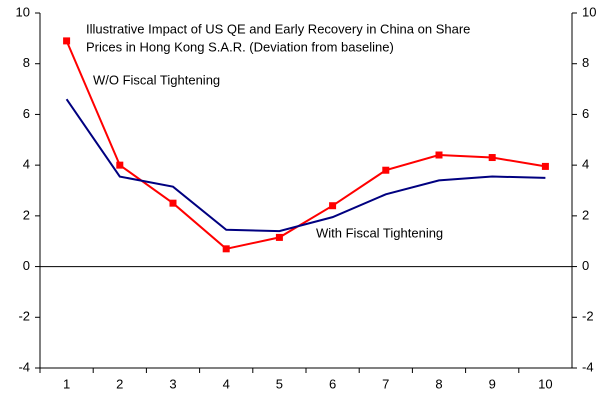 This screenshot has width=607, height=400. Describe the element at coordinates (588, 316) in the screenshot. I see `y2-tick-label: -2` at that location.